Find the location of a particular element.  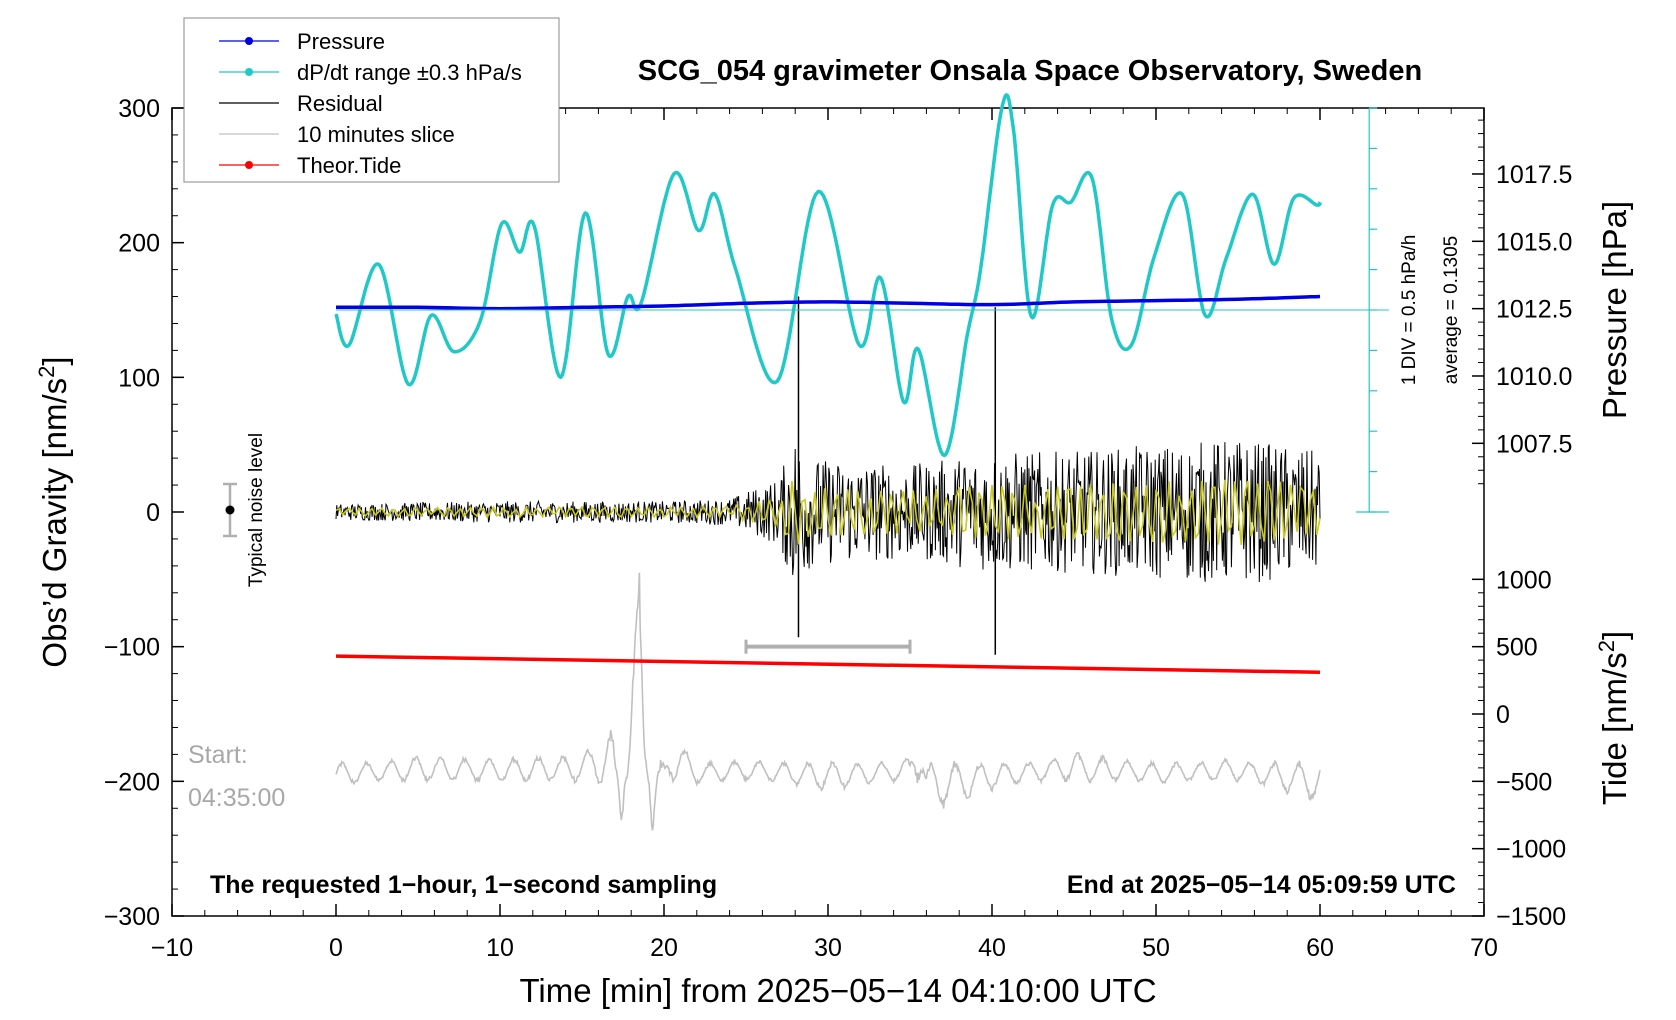

pressure-tick-label: 1007.5 is located at coordinates (1534, 444).